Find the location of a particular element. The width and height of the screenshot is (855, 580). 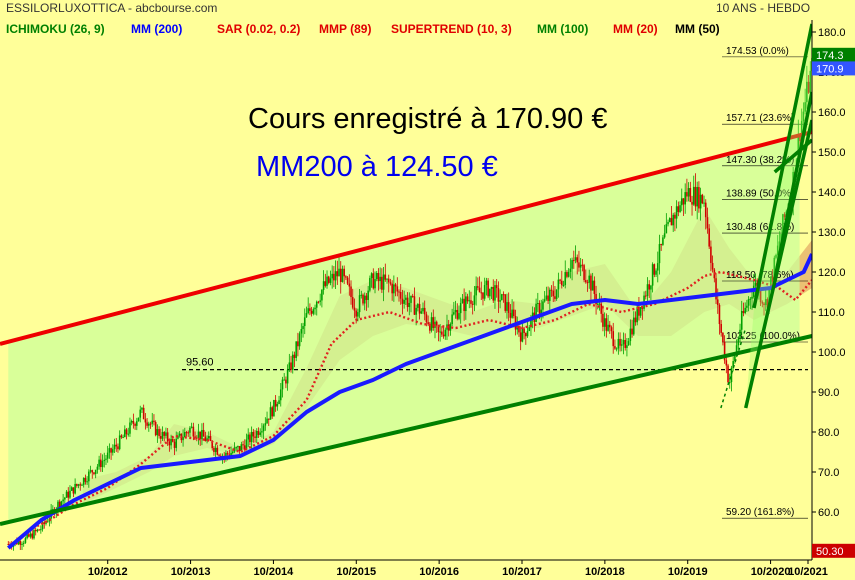

y-tick-label: 150.0 is located at coordinates (832, 153).